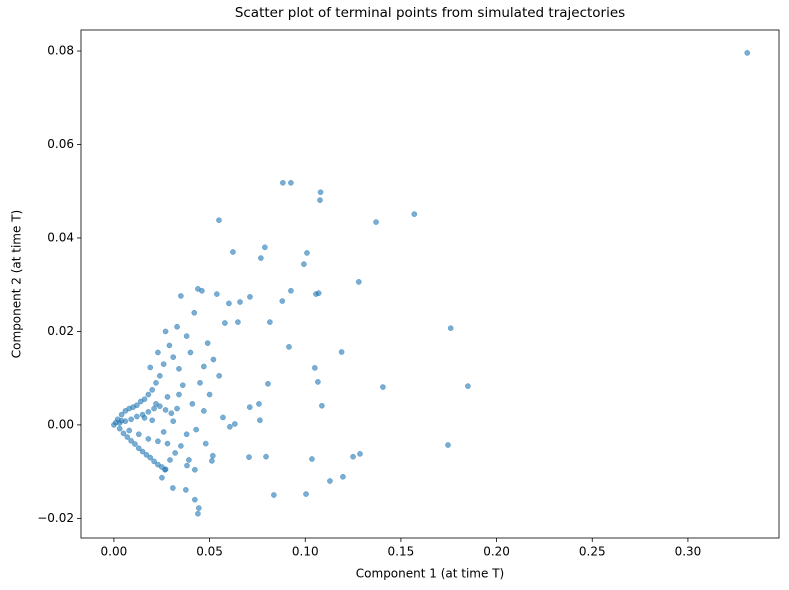 This screenshot has height=590, width=789. I want to click on y-tick-label: 0.06, so click(60, 144).